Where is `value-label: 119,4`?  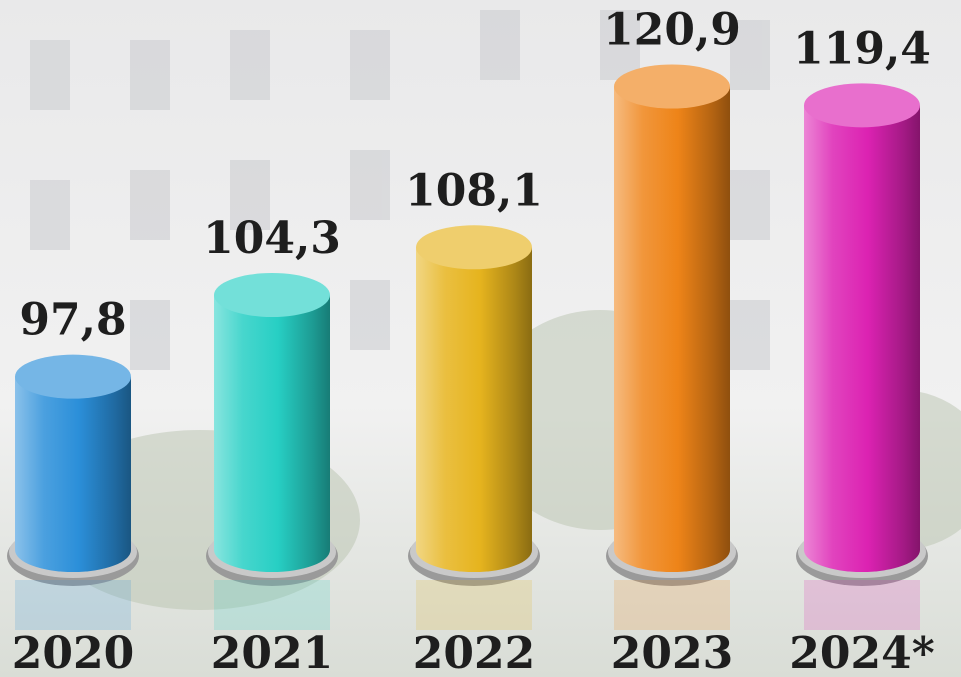
value-label: 119,4 is located at coordinates (862, 48).